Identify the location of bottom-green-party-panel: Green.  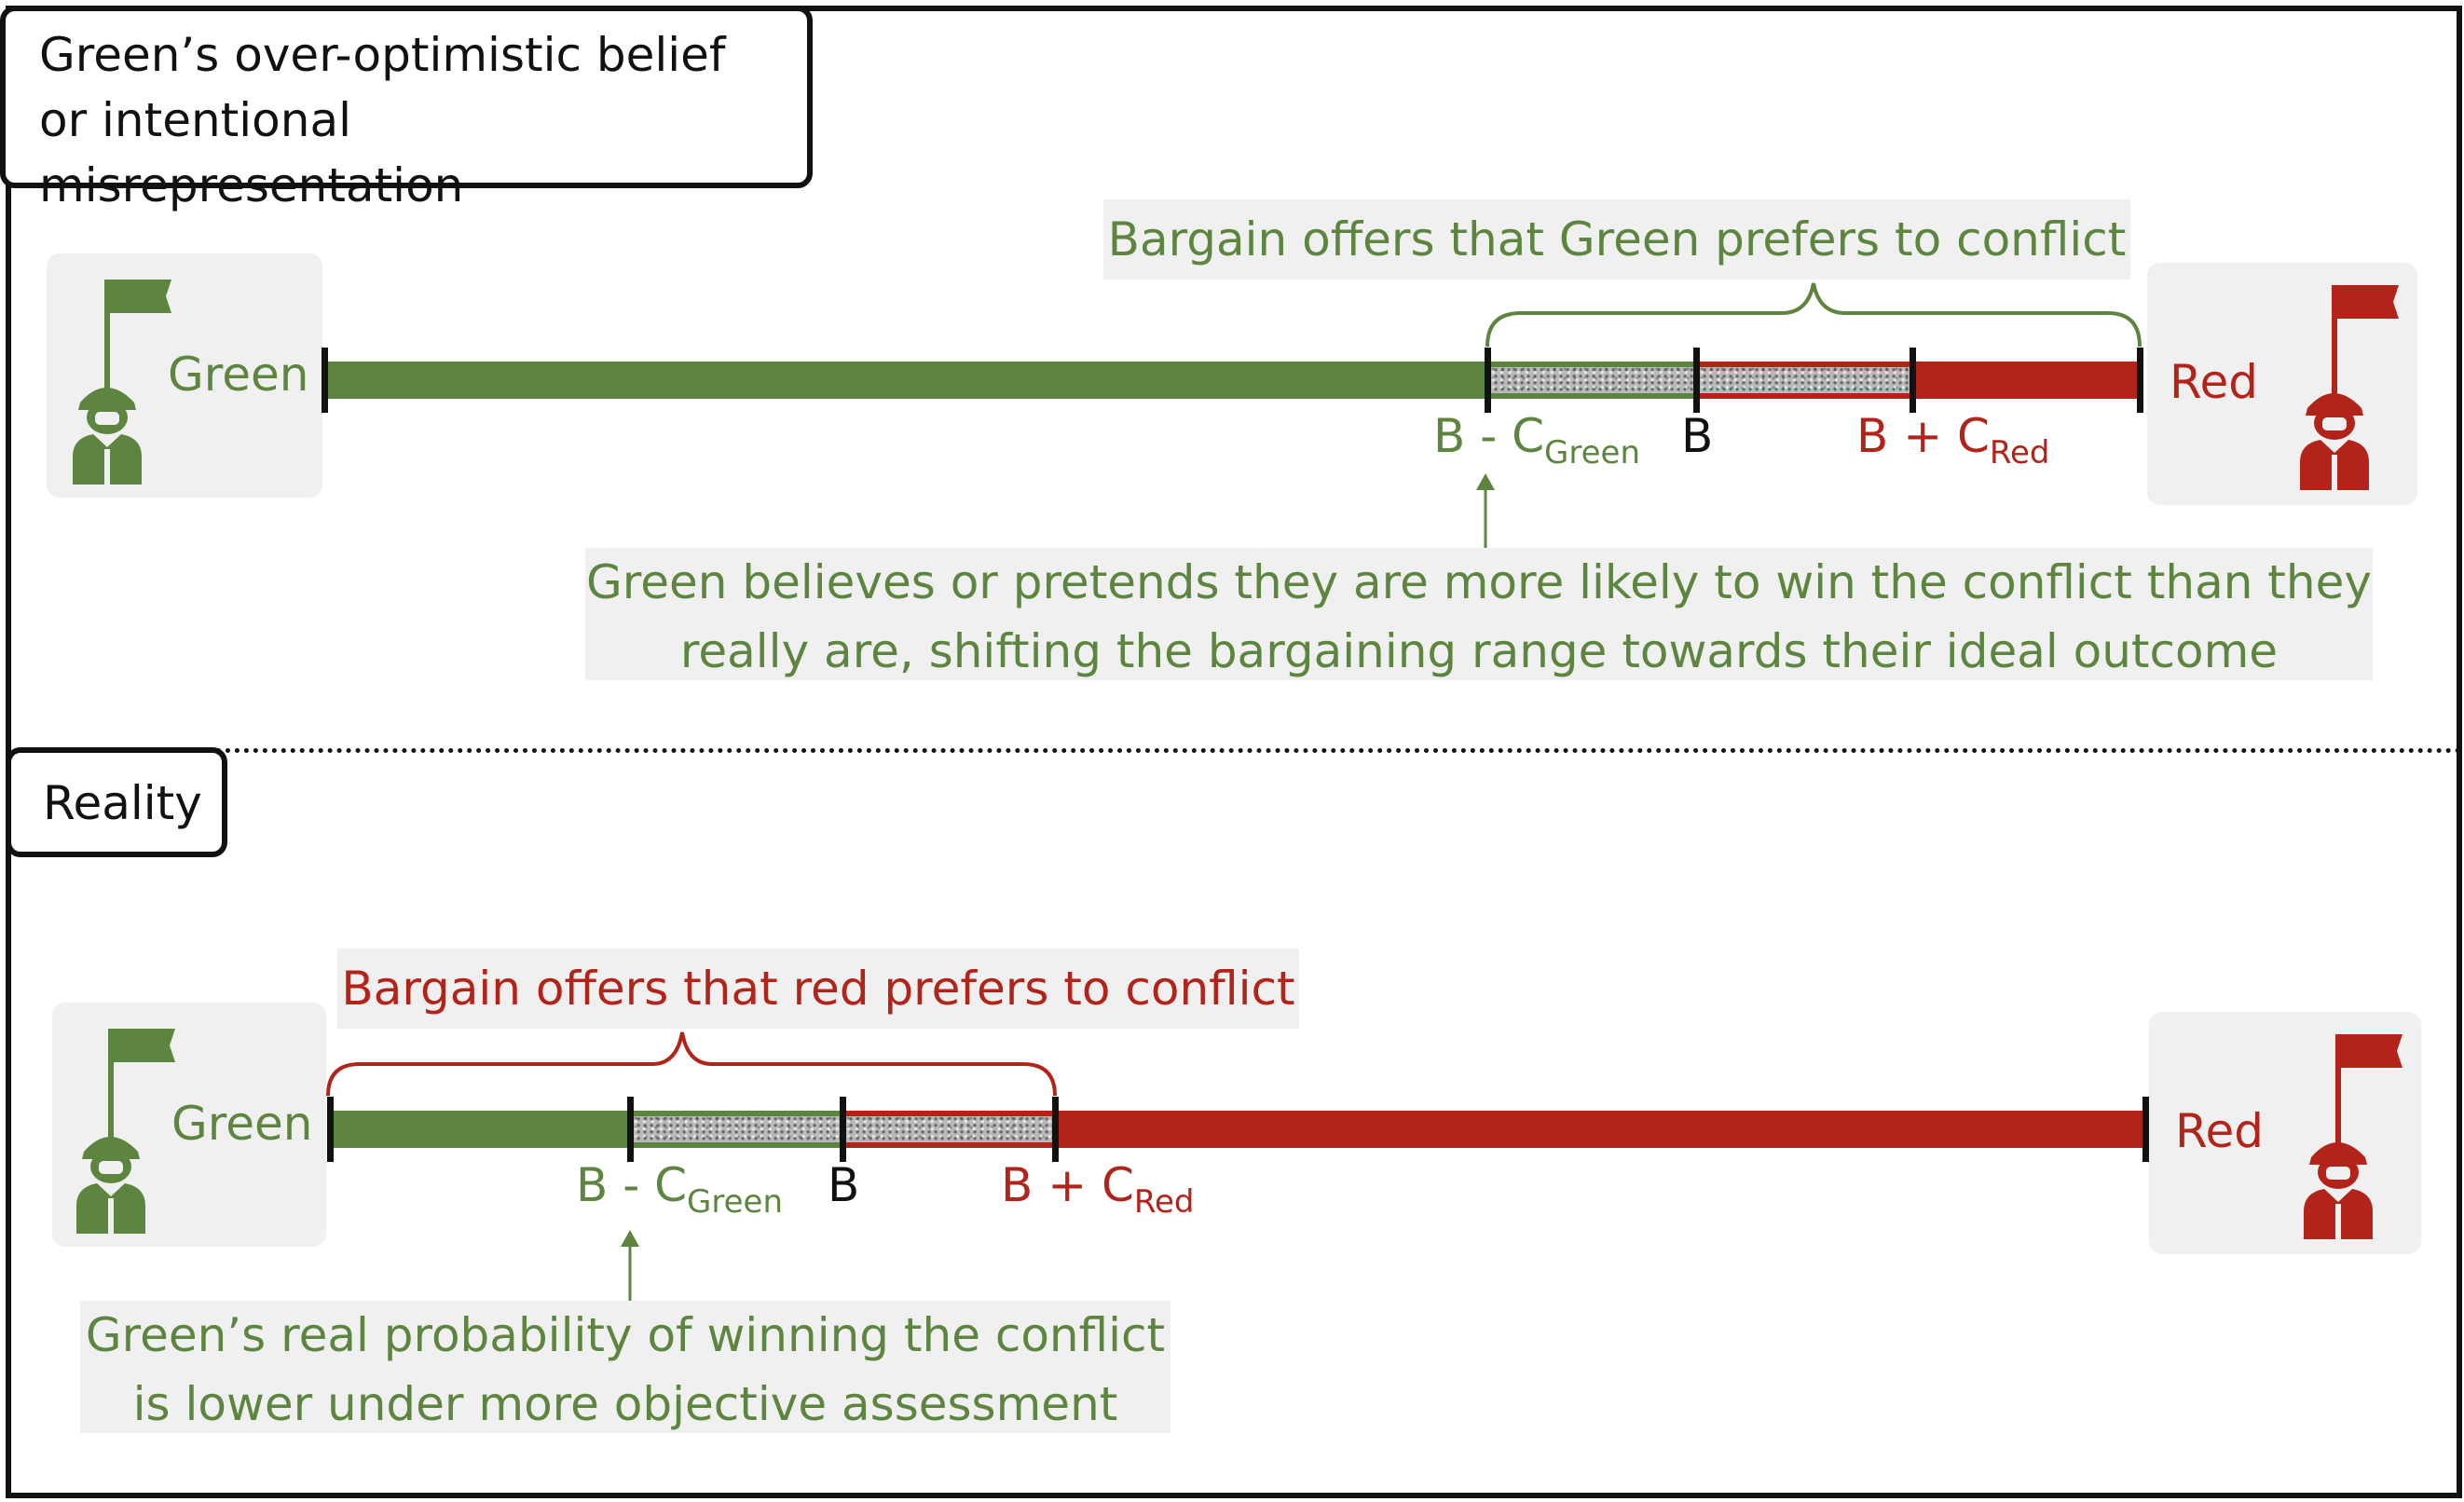
(189, 1125).